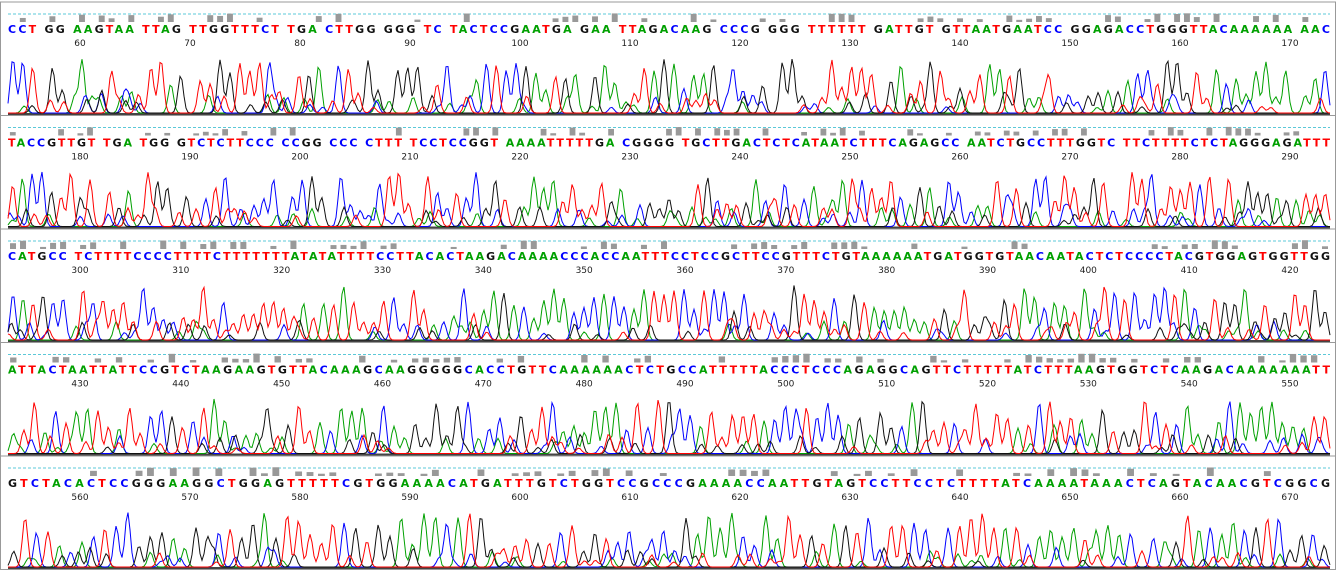  Describe the element at coordinates (1289, 385) in the screenshot. I see `position-label: 550` at that location.